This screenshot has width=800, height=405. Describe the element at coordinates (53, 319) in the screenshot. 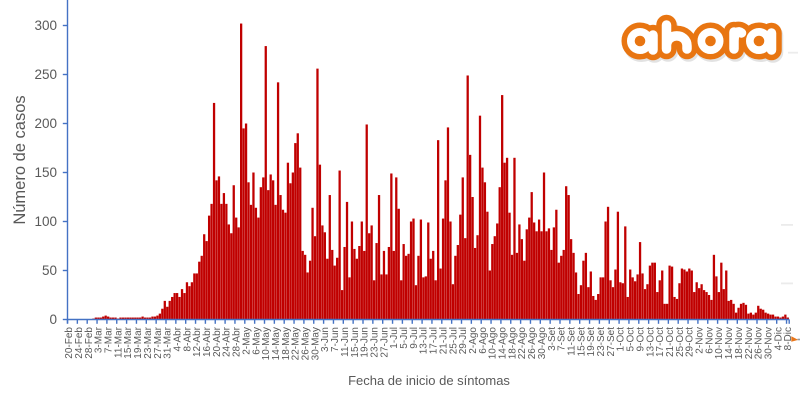

I see `svg-text: 0` at that location.